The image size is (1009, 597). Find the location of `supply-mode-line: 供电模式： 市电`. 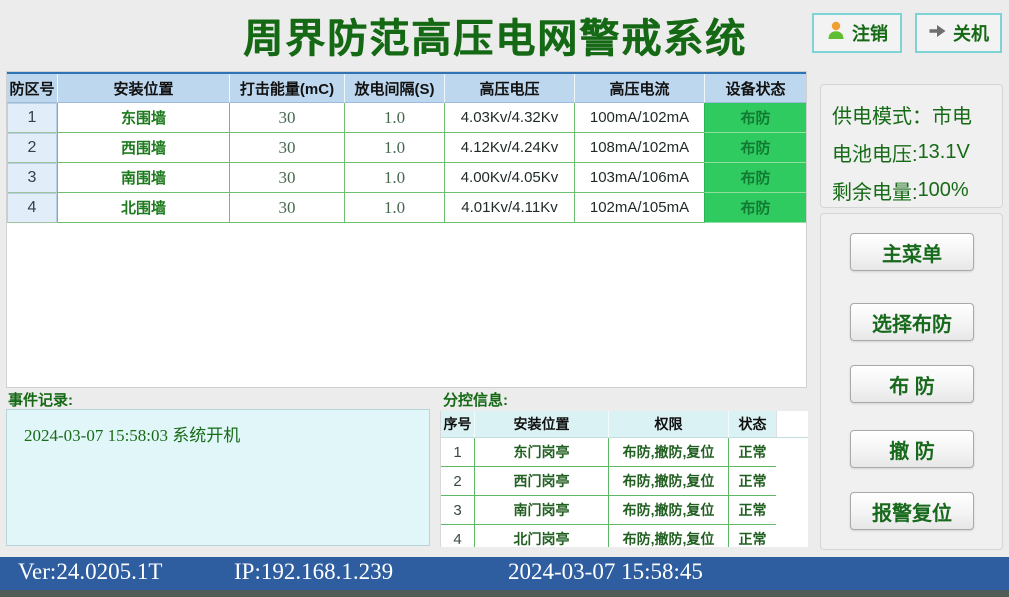

supply-mode-line: 供电模式： 市电 is located at coordinates (917, 114).